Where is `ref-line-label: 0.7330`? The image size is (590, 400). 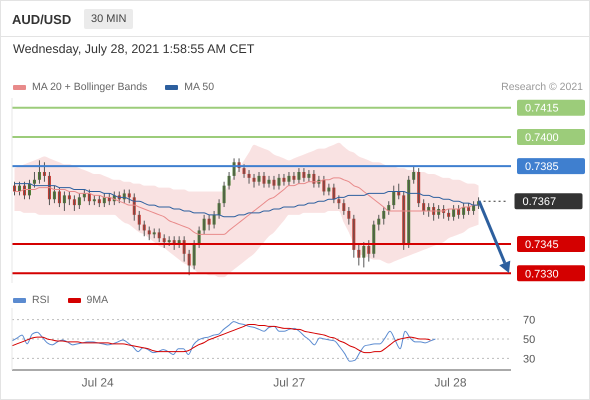 ref-line-label: 0.7330 is located at coordinates (542, 274).